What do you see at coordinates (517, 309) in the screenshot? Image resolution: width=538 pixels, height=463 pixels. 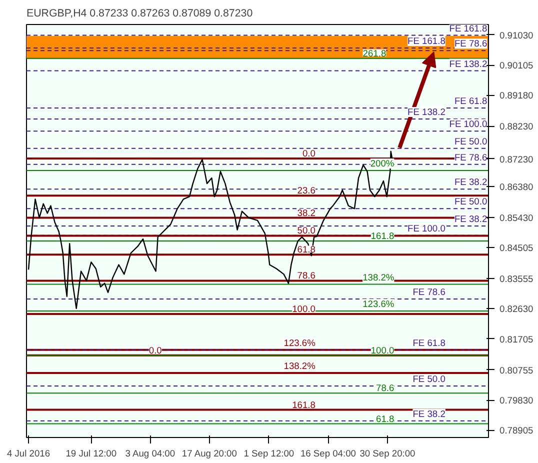 I see `y-tick-label: 0.82630` at bounding box center [517, 309].